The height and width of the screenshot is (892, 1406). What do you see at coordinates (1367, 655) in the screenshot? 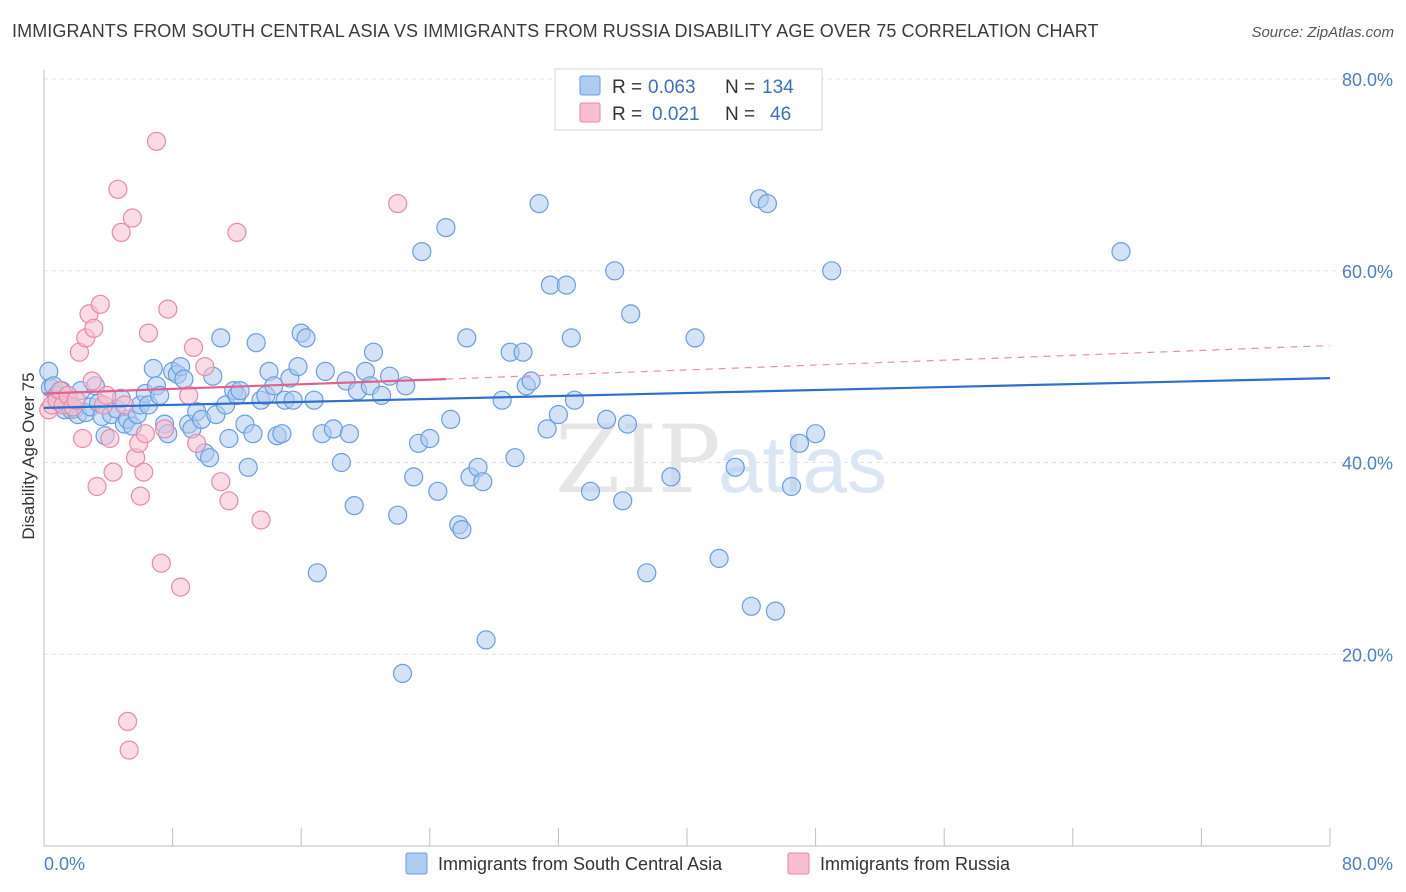
I see `y-tick-label-20: 20.0%` at bounding box center [1367, 655].